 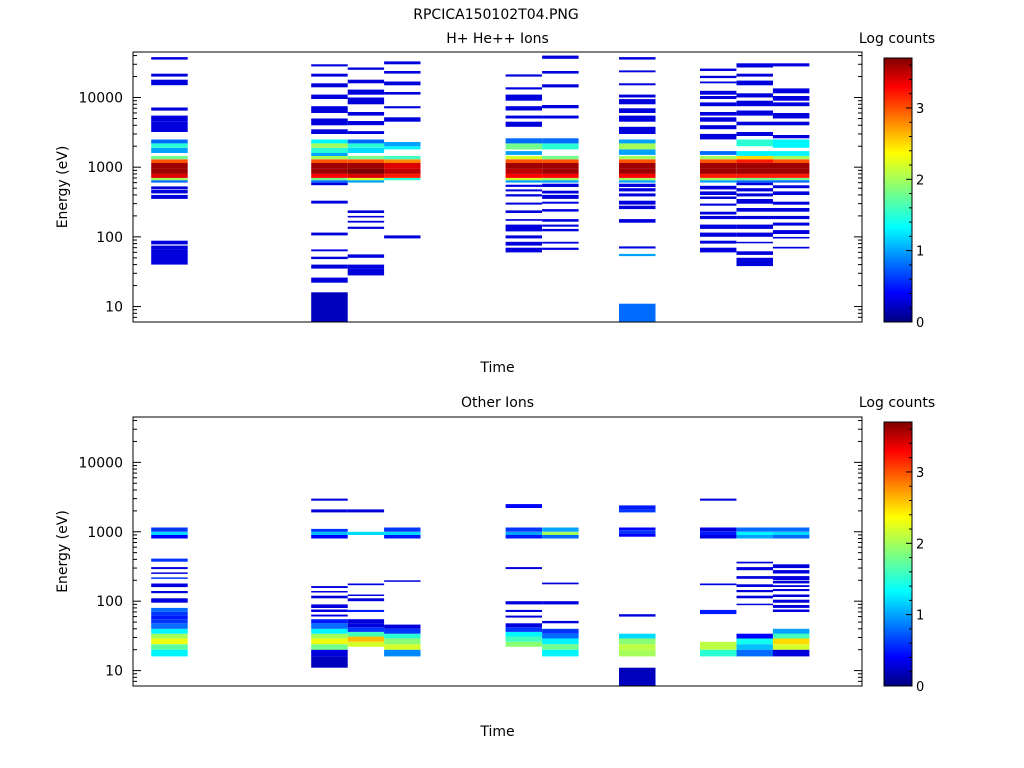 What do you see at coordinates (109, 602) in the screenshot?
I see `y-tick-label: 100` at bounding box center [109, 602].